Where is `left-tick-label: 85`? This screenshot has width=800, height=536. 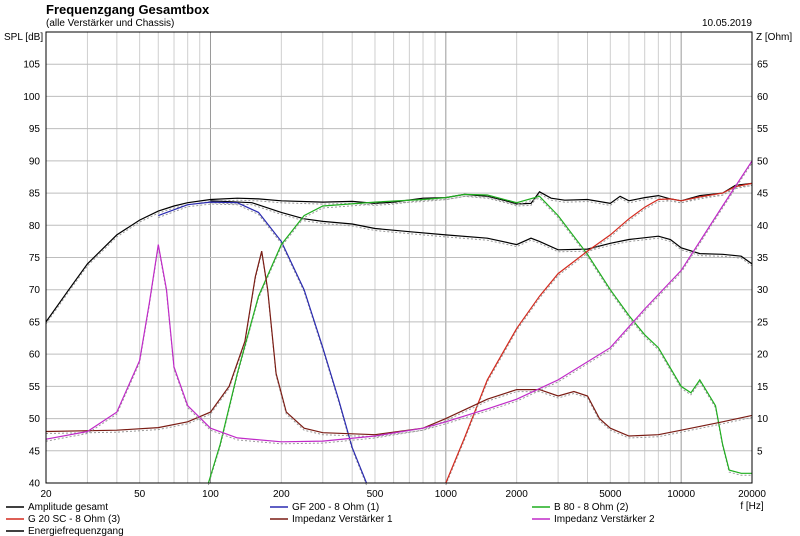
left-tick-label: 85 is located at coordinates (35, 194).